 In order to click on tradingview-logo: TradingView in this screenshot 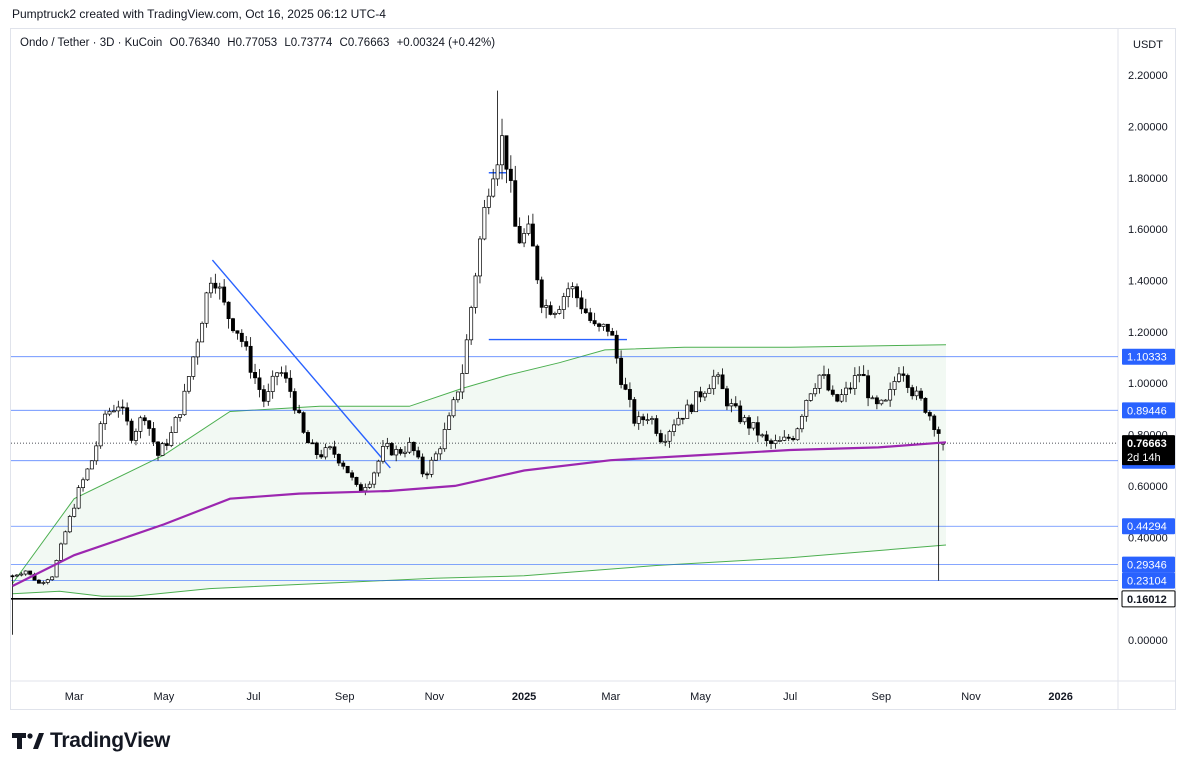, I will do `click(91, 741)`.